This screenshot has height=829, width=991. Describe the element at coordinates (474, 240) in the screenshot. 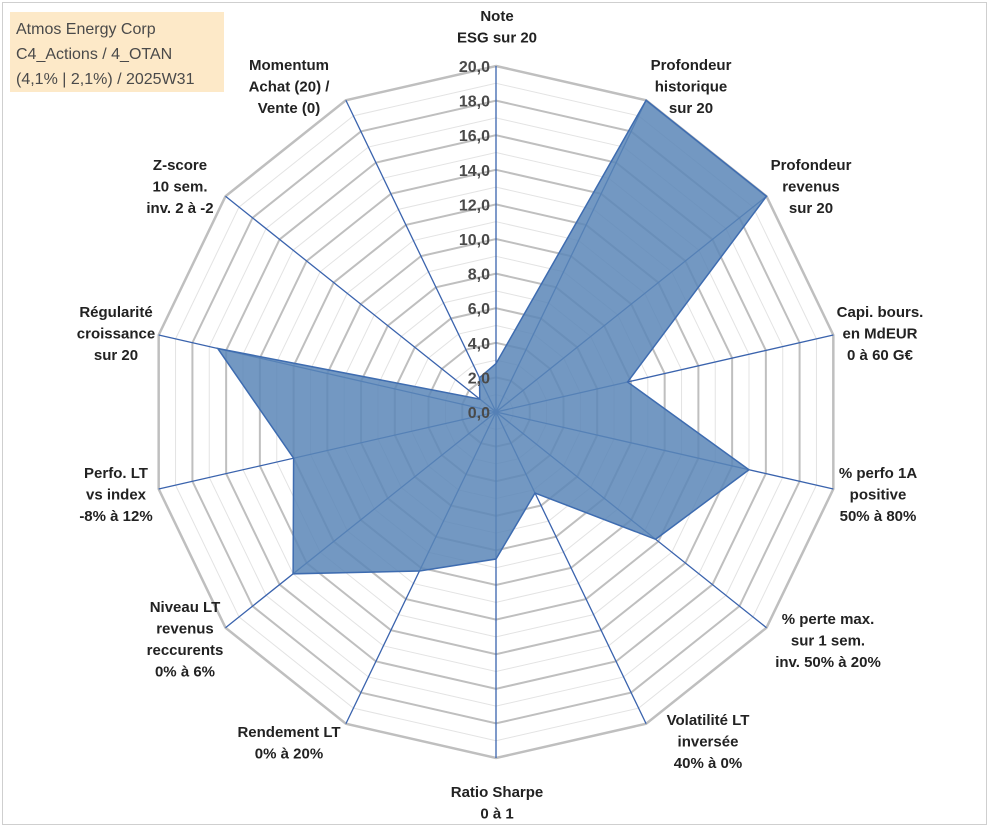

I see `tick-label: 10,0` at that location.